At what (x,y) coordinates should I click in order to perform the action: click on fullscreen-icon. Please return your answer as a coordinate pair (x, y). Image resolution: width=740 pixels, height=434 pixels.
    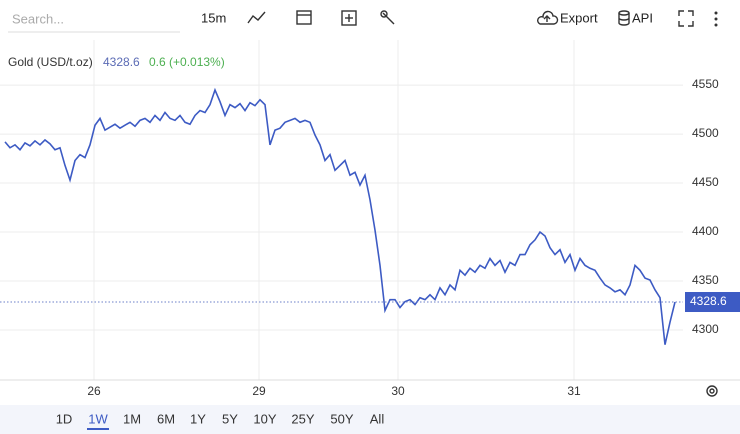
    Looking at the image, I should click on (686, 18).